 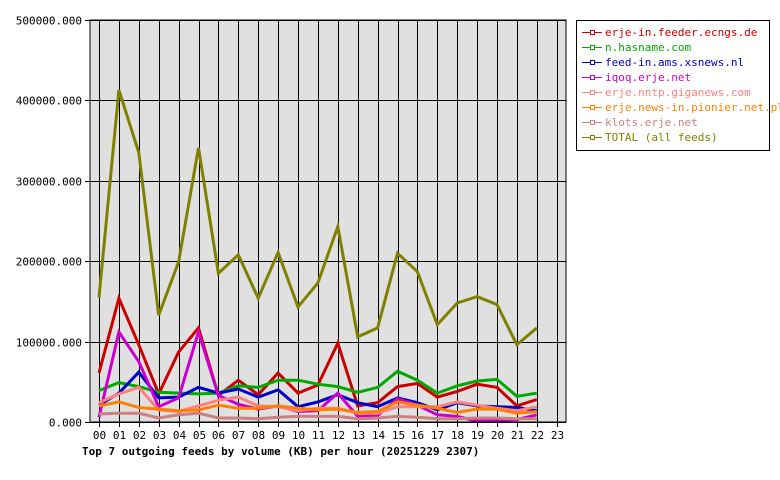 What do you see at coordinates (537, 435) in the screenshot?
I see `x-tick-label: 22` at bounding box center [537, 435].